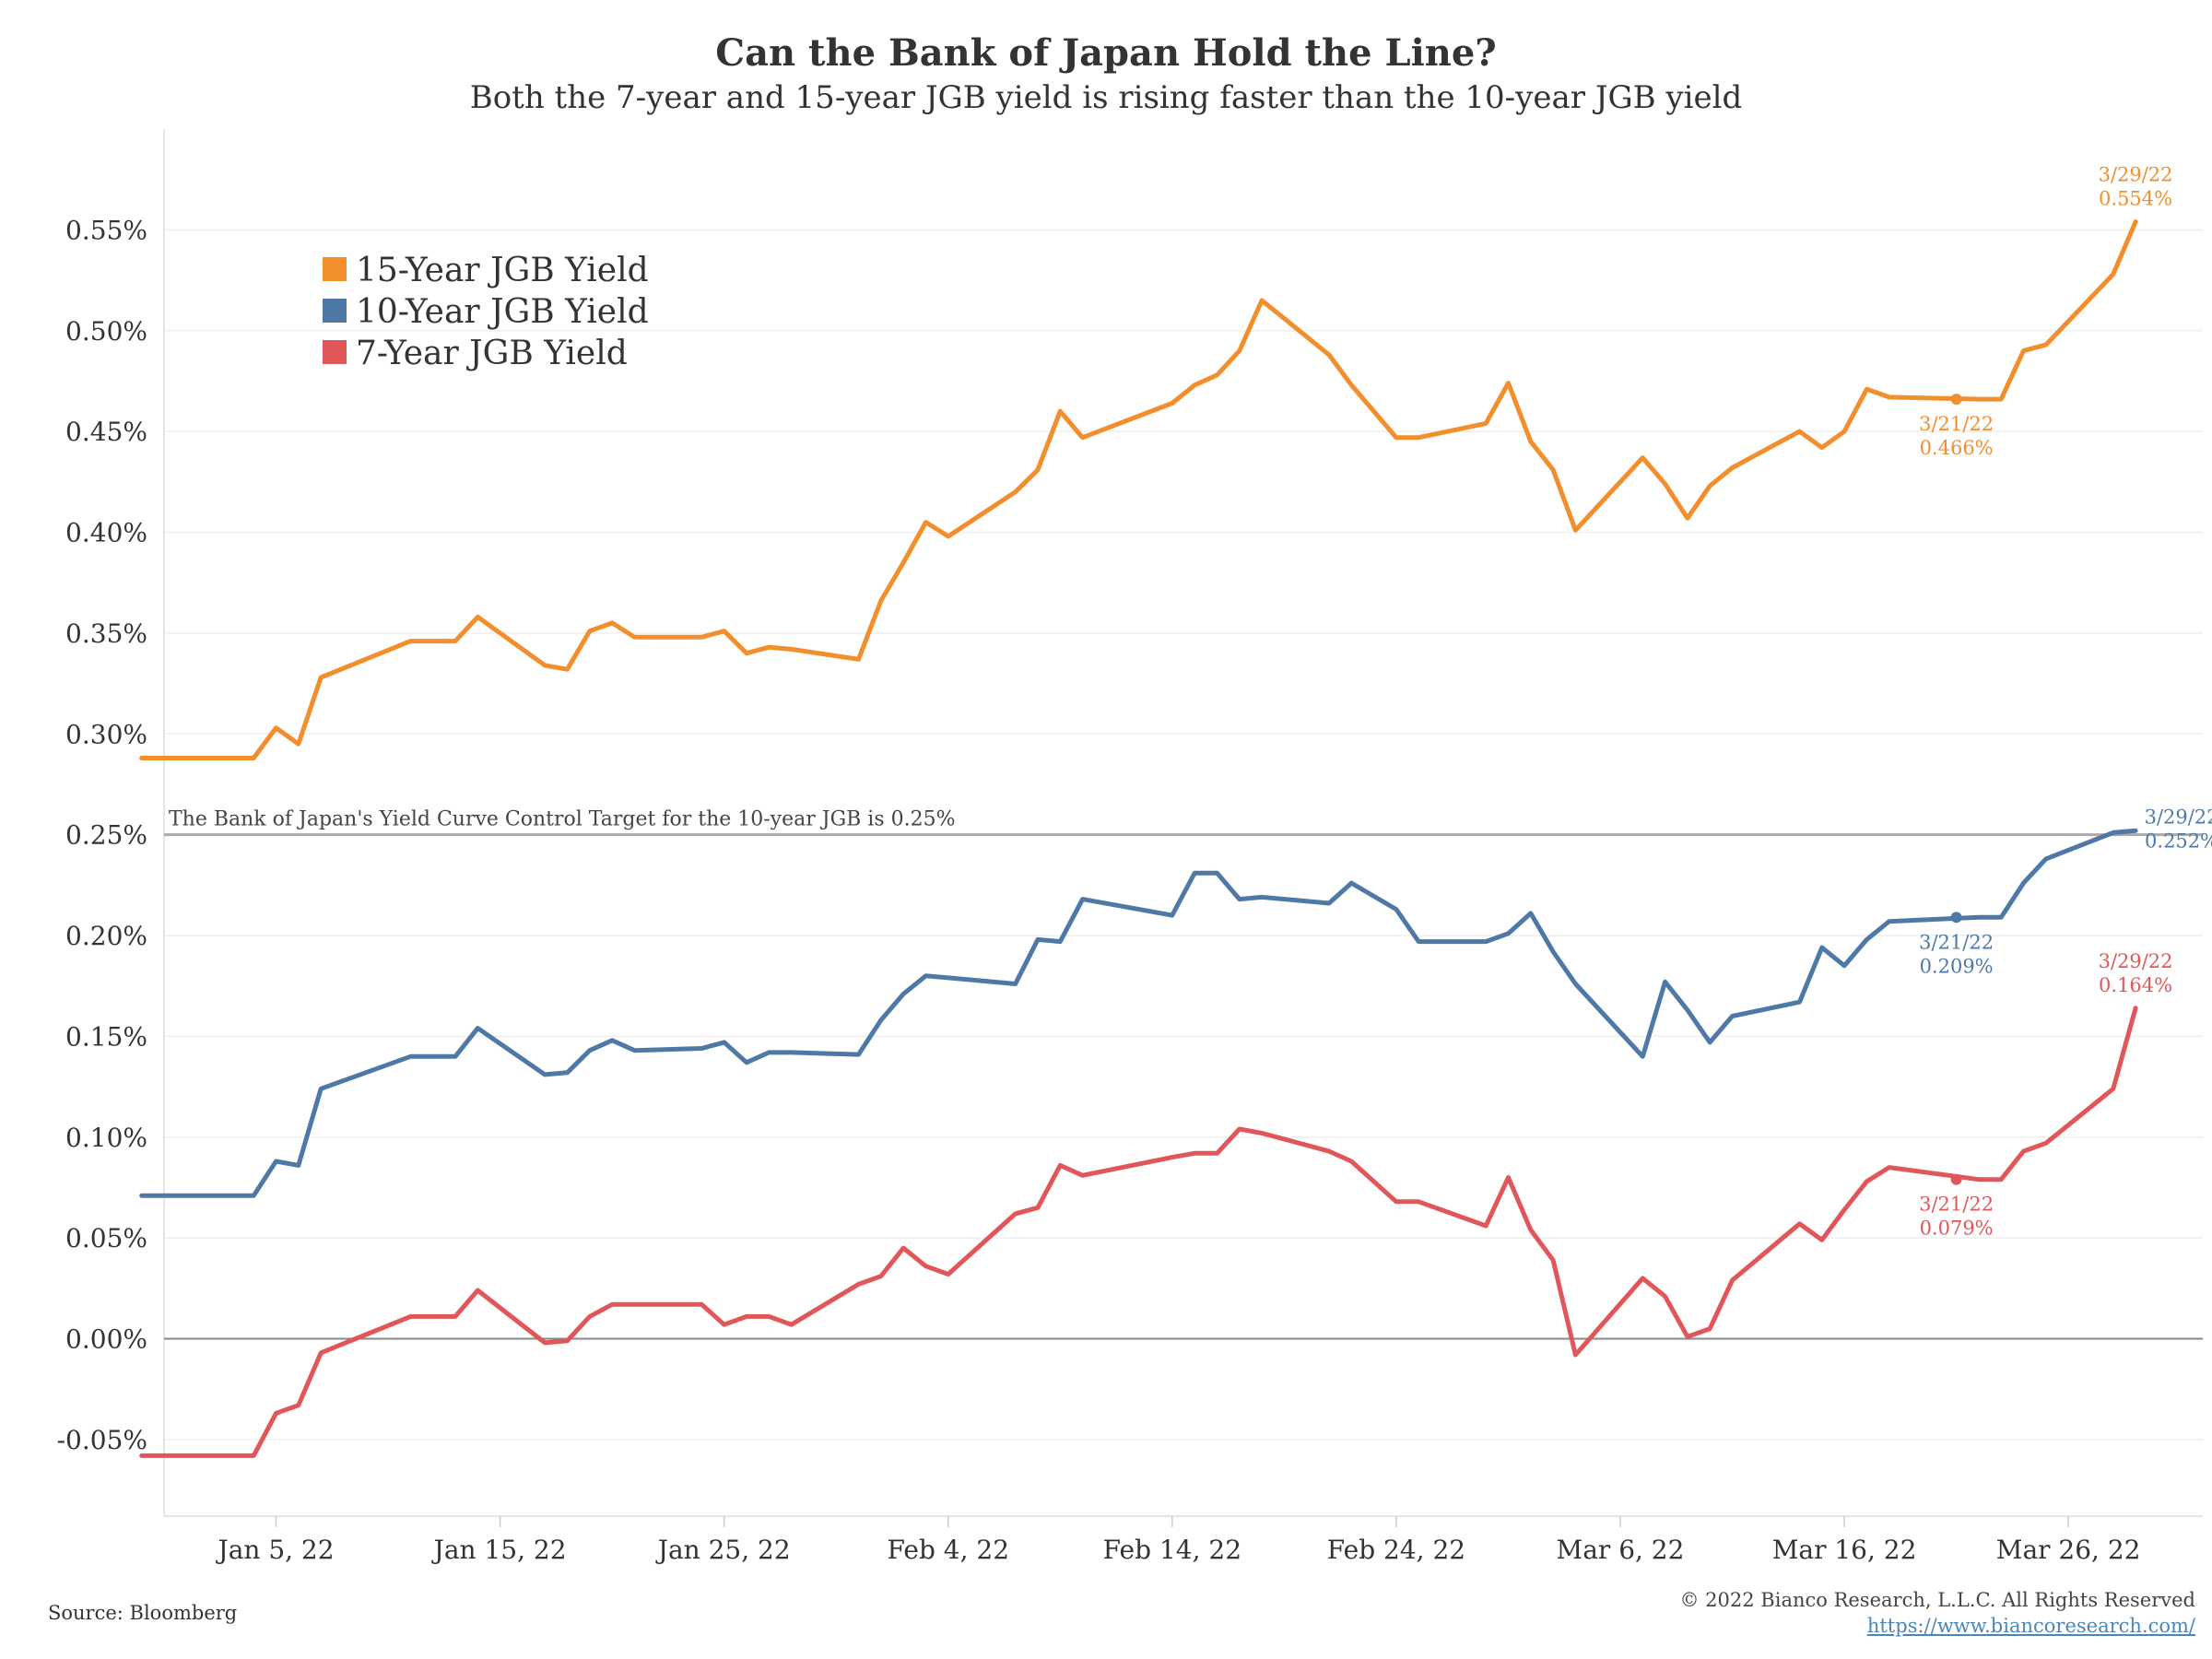 This screenshot has height=1659, width=2212. What do you see at coordinates (492, 353) in the screenshot?
I see `legend-label: 7-Year JGB Yield` at bounding box center [492, 353].